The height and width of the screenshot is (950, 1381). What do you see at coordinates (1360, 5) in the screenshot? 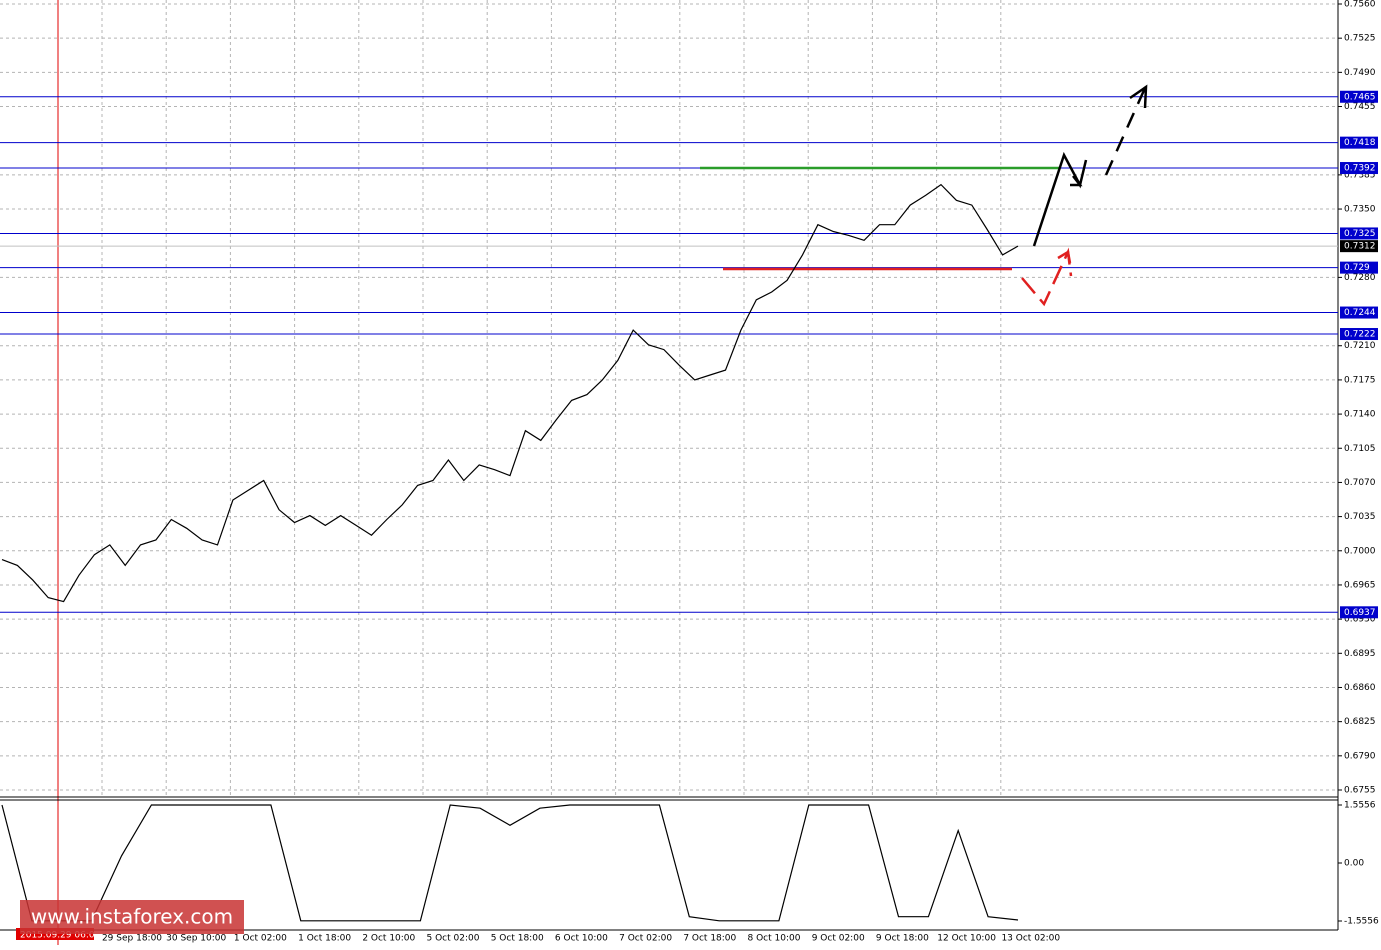
I see `y-tick-label: 0.7560` at bounding box center [1360, 5].